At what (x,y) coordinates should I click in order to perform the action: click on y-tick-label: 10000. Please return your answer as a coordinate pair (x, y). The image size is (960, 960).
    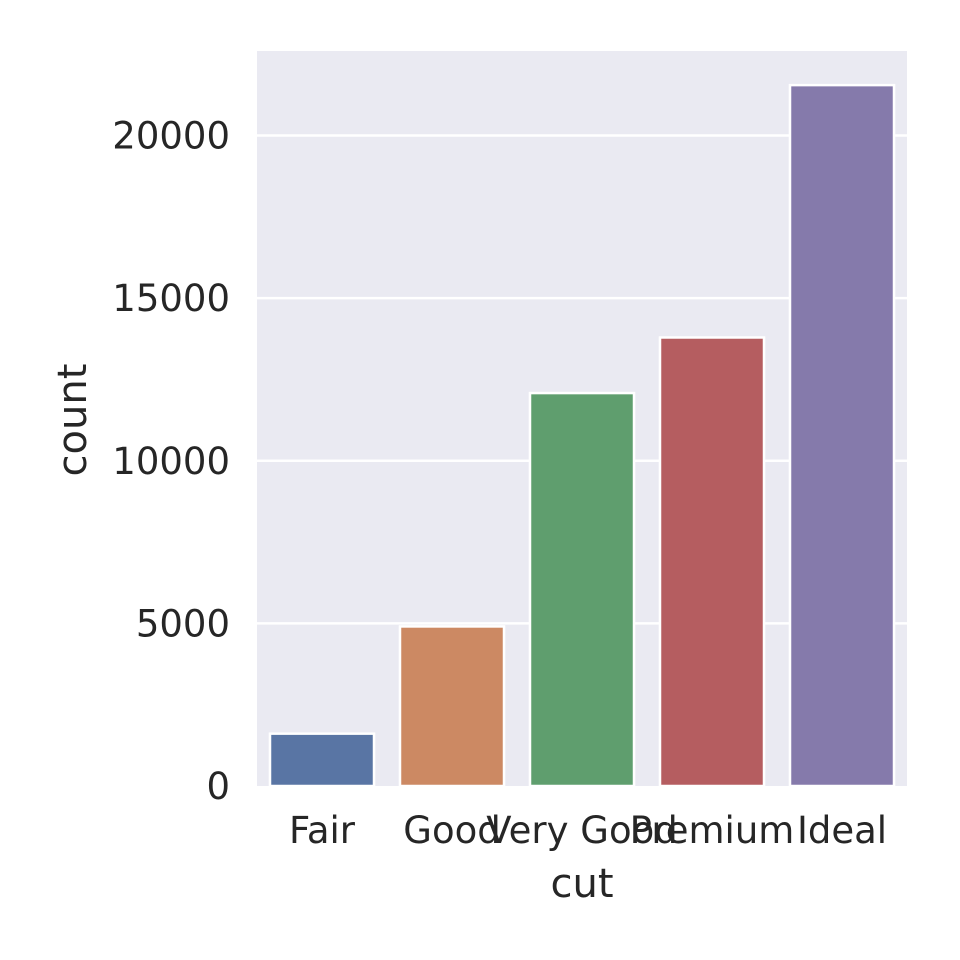
    Looking at the image, I should click on (171, 461).